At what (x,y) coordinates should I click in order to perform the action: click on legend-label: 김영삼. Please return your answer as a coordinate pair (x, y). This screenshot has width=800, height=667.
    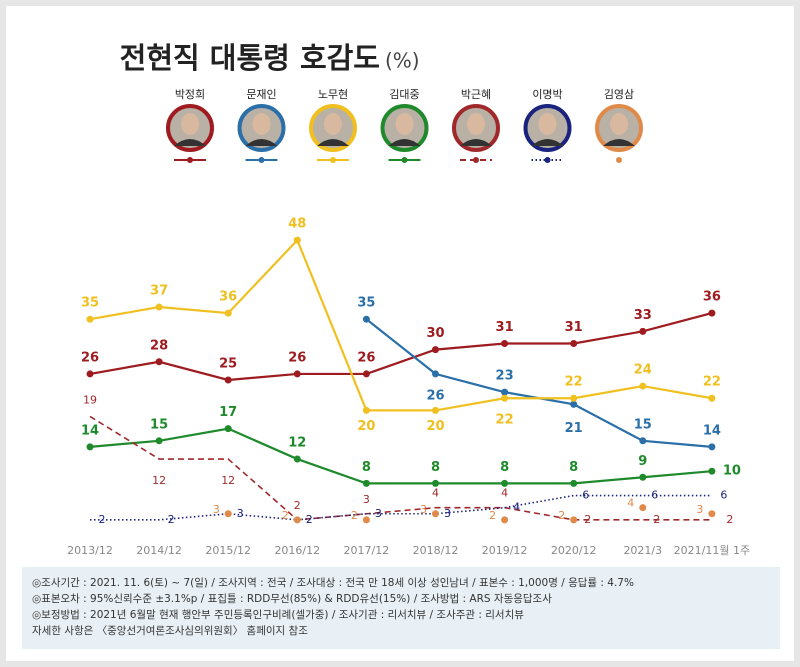
    Looking at the image, I should click on (619, 94).